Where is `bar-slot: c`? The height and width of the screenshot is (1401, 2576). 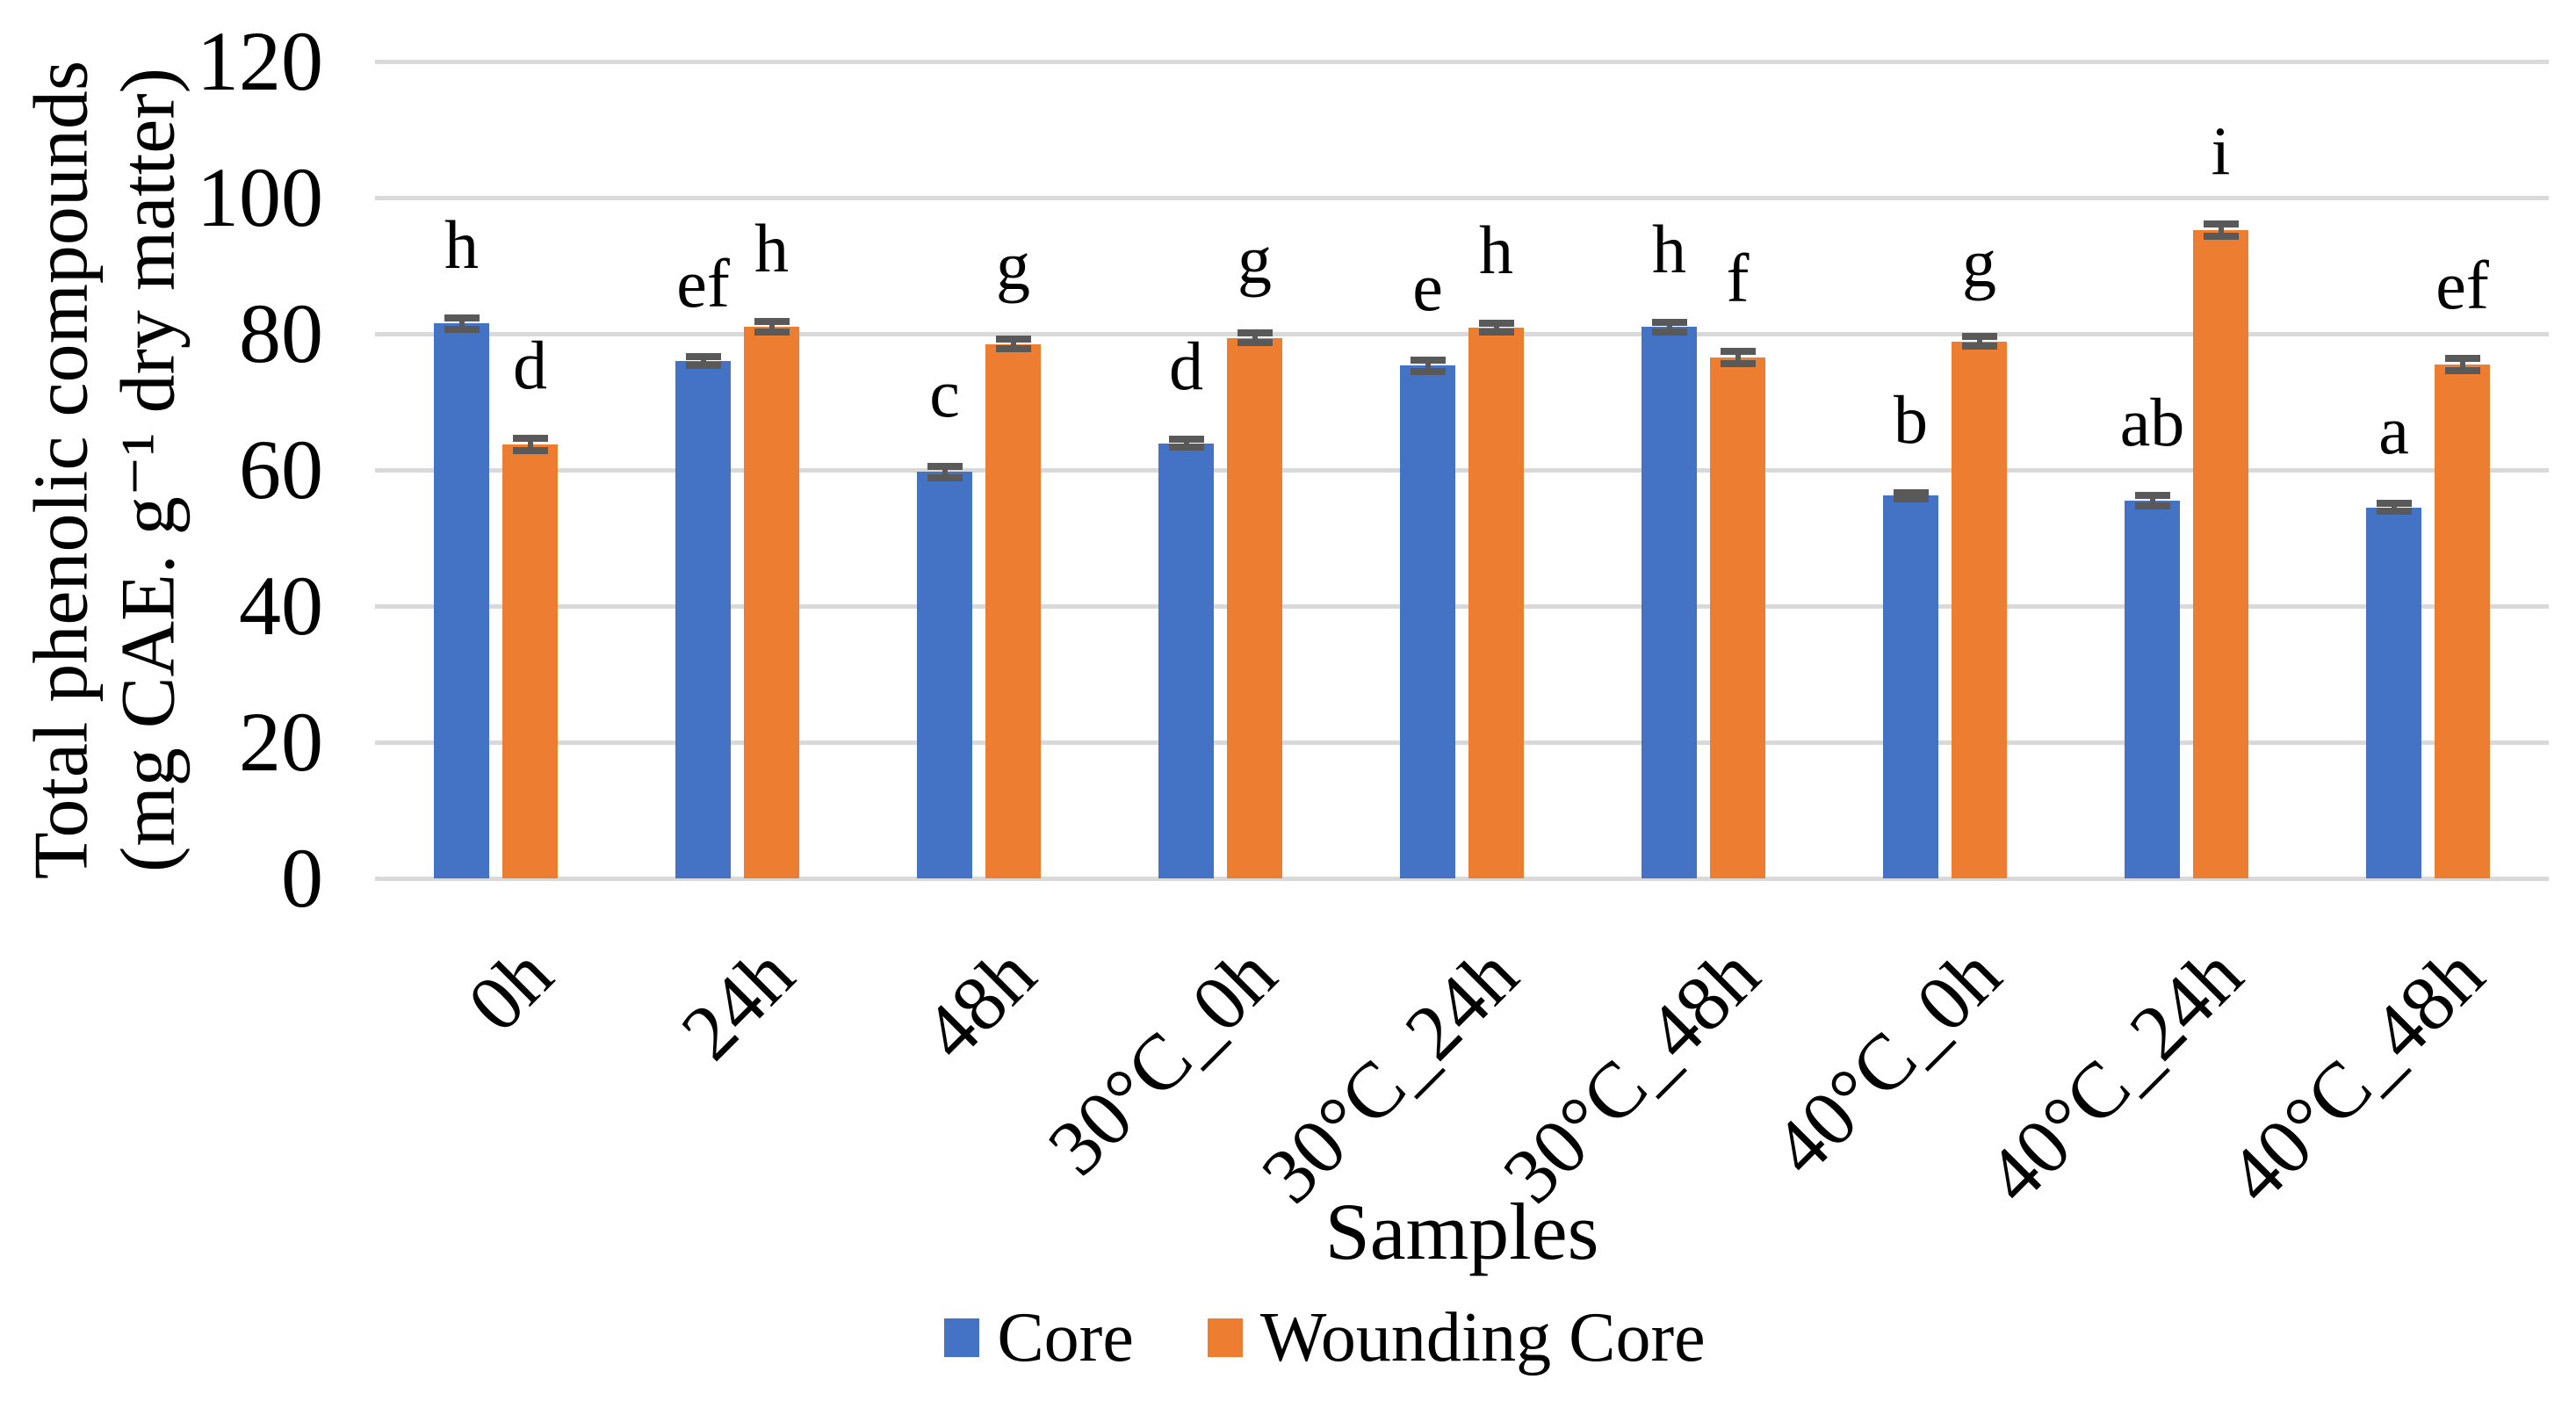 bar-slot: c is located at coordinates (944, 469).